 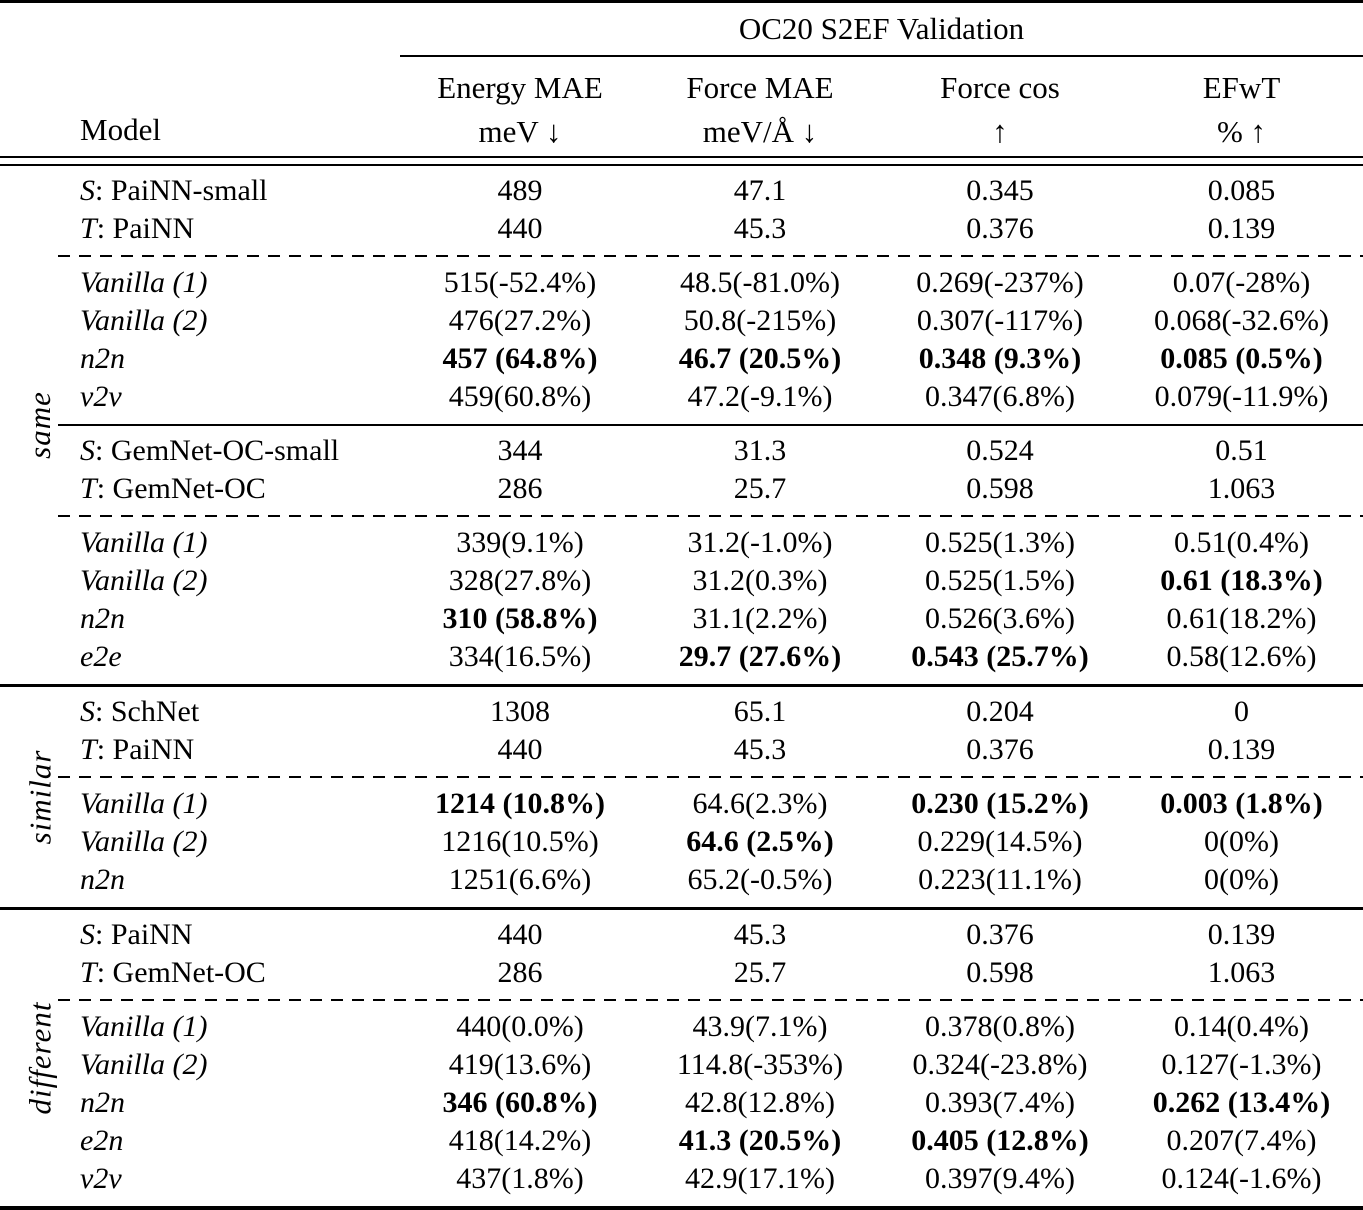 What do you see at coordinates (1241, 358) in the screenshot?
I see `value-cell: 0.085 (0.5%)` at bounding box center [1241, 358].